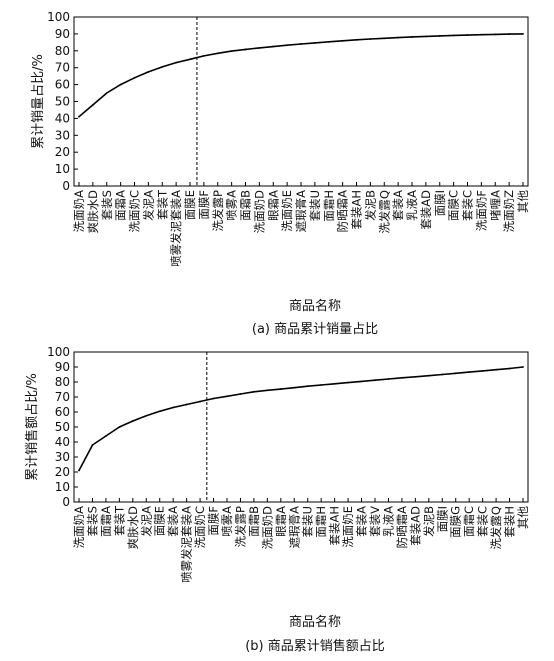  Describe the element at coordinates (469, 521) in the screenshot. I see `x-category-label: 面霜C` at that location.